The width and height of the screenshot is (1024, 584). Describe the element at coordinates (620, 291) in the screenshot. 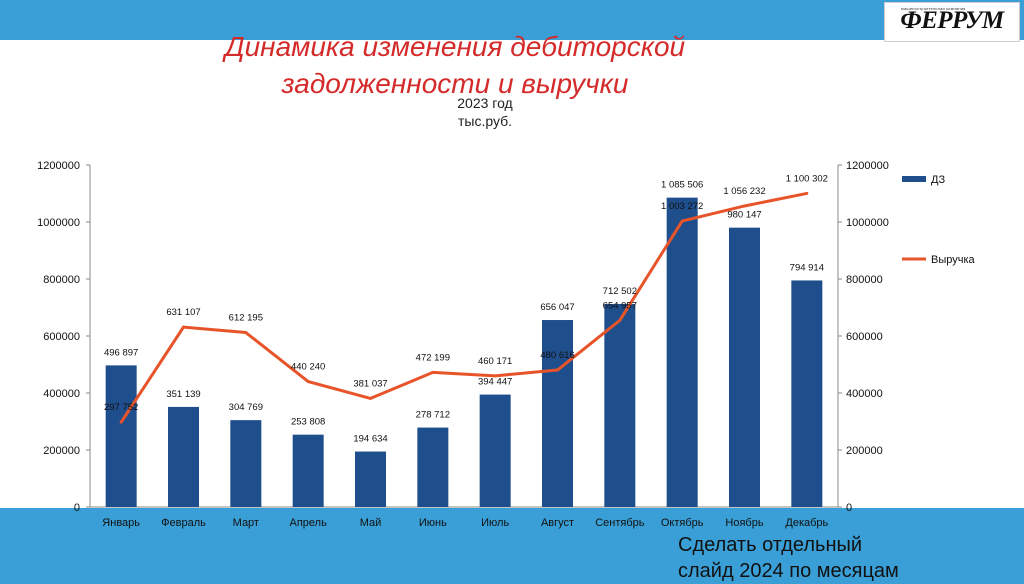

I see `bar-data-label: 712 502` at that location.